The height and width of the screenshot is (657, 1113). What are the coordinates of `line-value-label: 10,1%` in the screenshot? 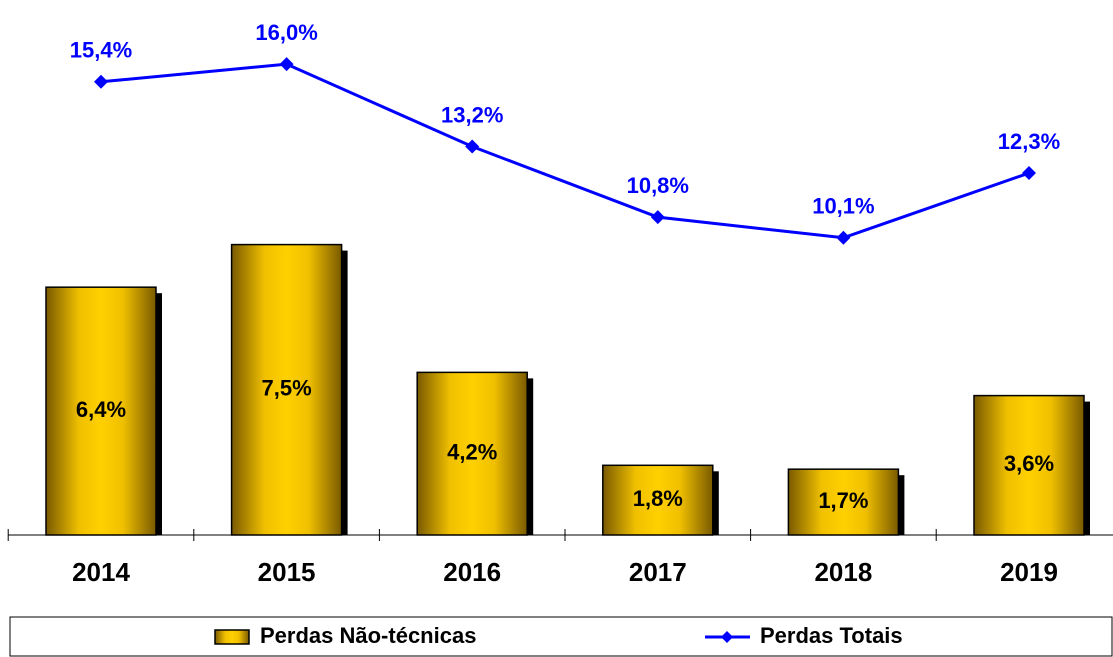 It's located at (843, 206).